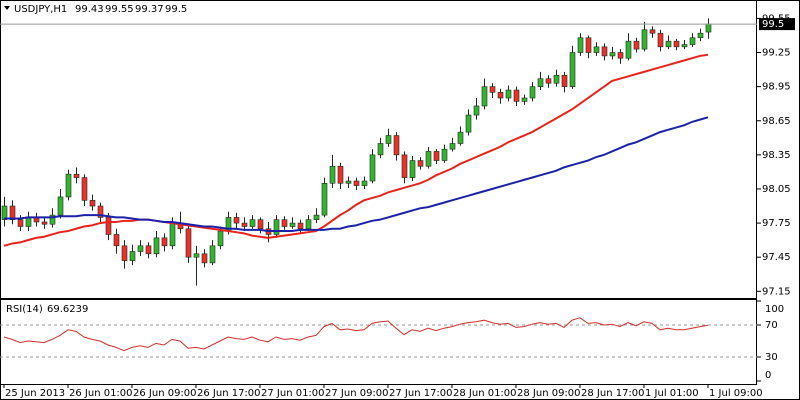  What do you see at coordinates (119, 9) in the screenshot?
I see `quote-high: 99.55` at bounding box center [119, 9].